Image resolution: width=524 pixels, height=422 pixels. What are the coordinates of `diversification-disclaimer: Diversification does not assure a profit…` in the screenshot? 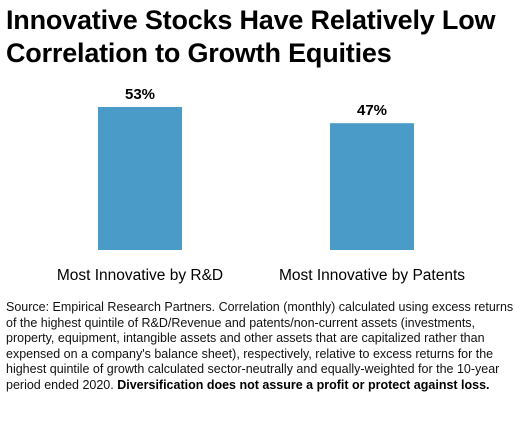 It's located at (303, 384).